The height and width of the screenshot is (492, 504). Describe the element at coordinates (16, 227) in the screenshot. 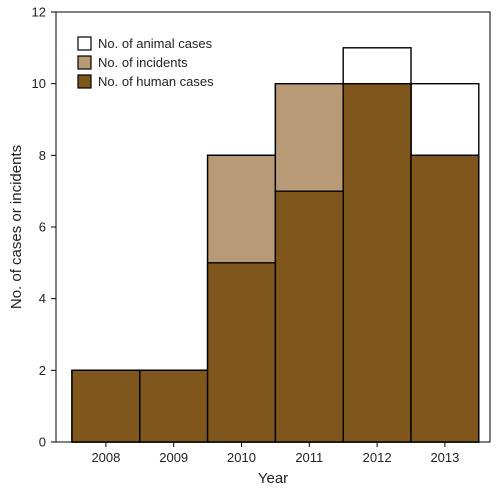

I see `y-axis-title: No. of cases or incidents` at that location.